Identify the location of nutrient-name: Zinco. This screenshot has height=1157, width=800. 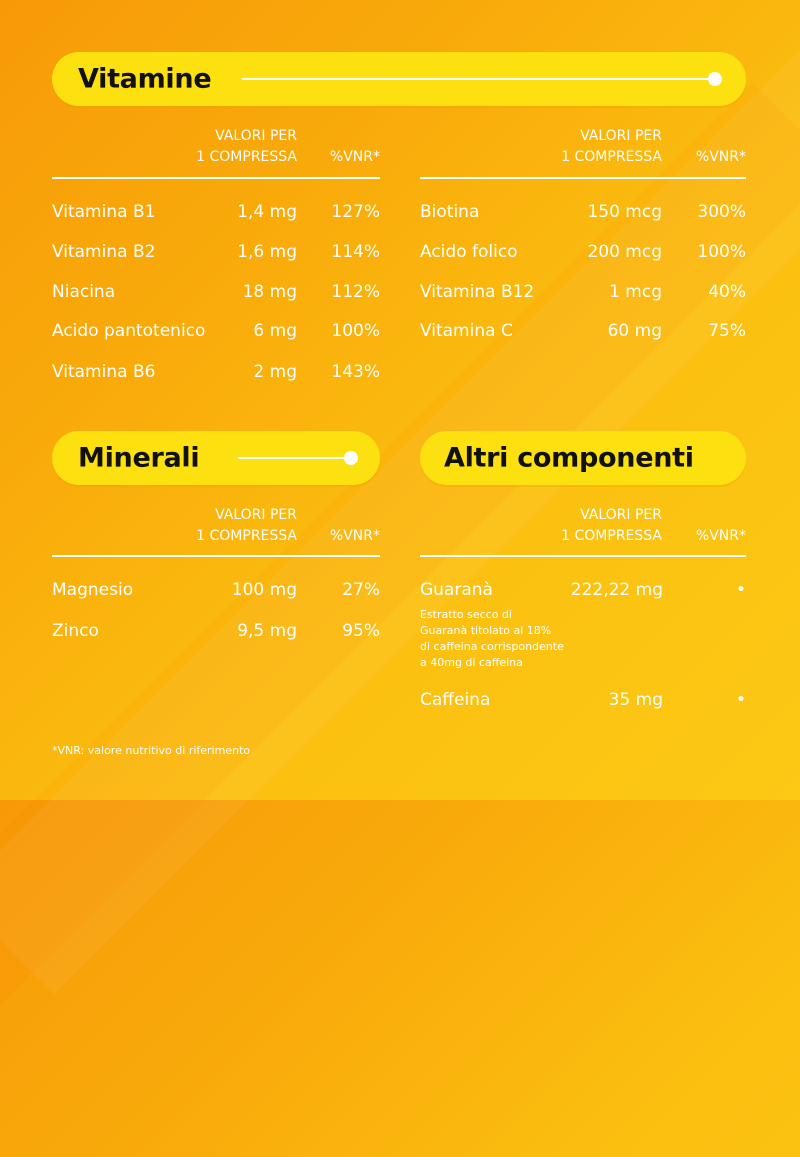
(75, 631).